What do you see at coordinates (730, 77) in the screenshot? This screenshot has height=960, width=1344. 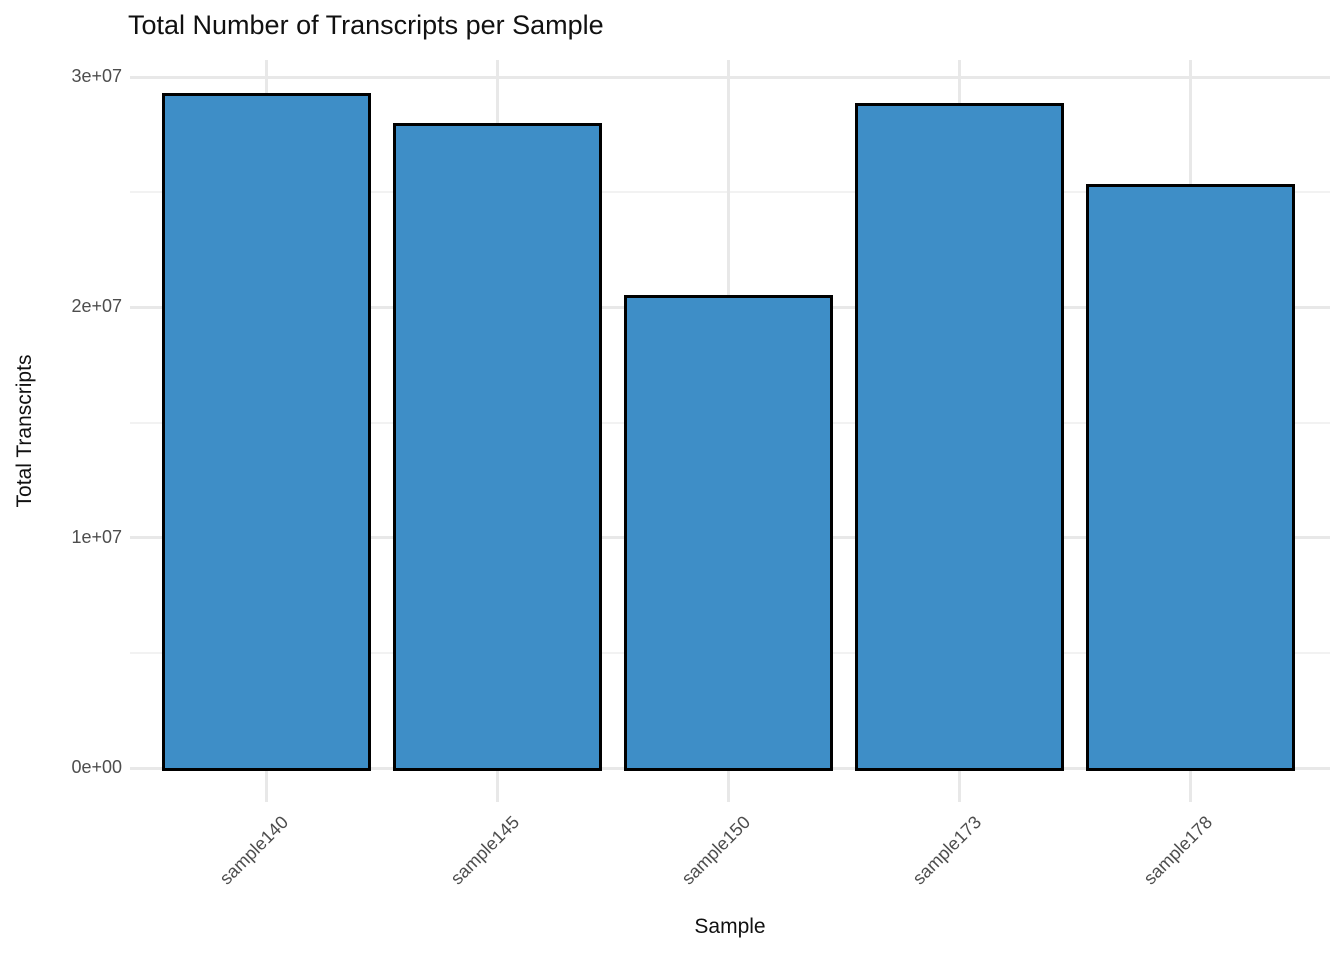 I see `gridline-major-horizontal` at bounding box center [730, 77].